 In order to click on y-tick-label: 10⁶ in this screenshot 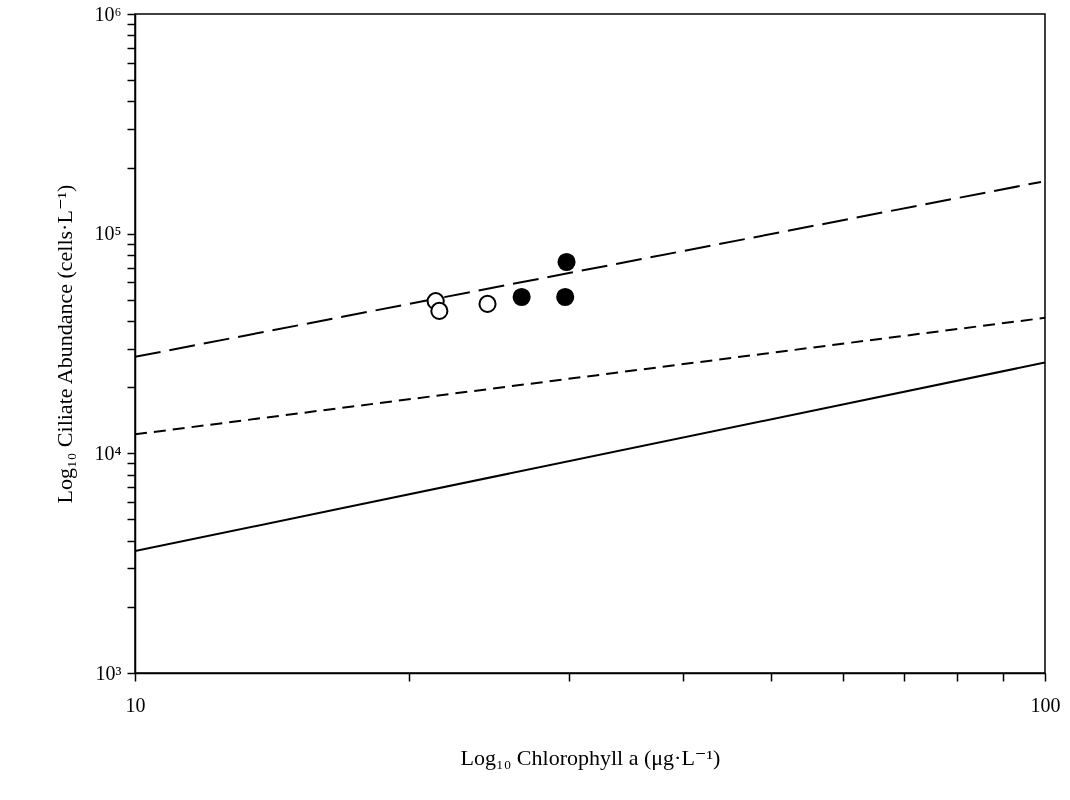, I will do `click(108, 13)`.